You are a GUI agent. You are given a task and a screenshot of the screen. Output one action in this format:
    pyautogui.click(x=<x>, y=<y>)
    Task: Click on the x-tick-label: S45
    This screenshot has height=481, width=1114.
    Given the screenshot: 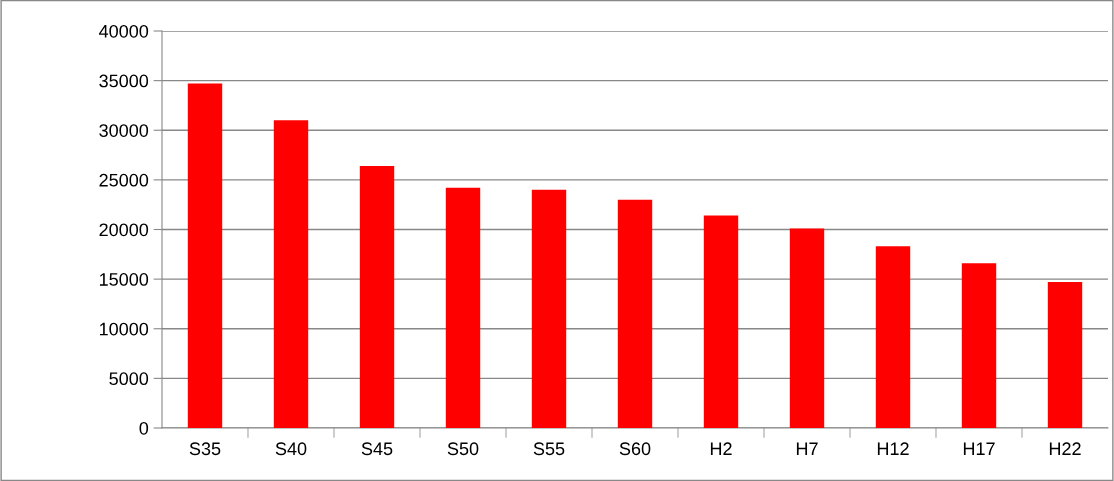 What is the action you would take?
    pyautogui.click(x=377, y=449)
    